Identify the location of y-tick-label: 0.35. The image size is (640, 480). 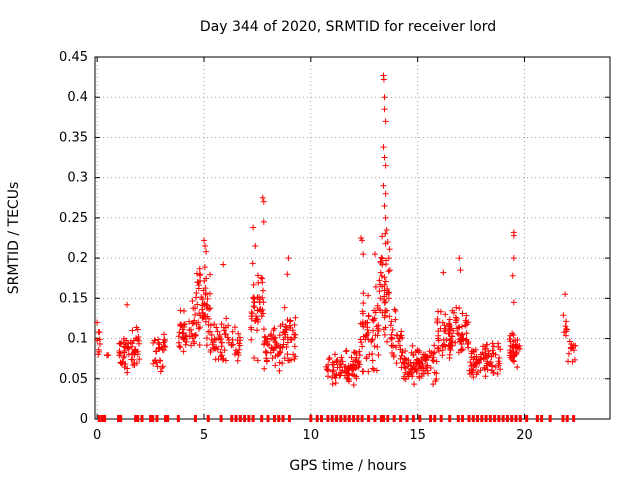
(73, 137).